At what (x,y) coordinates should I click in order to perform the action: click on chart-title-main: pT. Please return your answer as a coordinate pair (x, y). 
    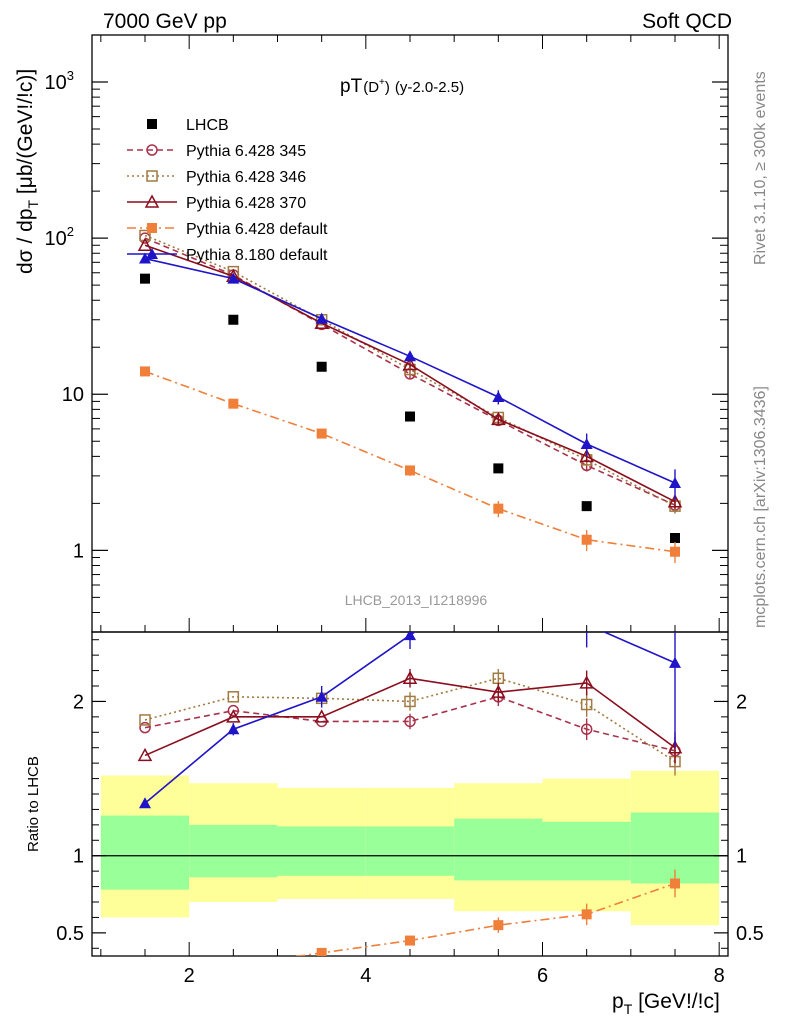
    Looking at the image, I should click on (351, 86).